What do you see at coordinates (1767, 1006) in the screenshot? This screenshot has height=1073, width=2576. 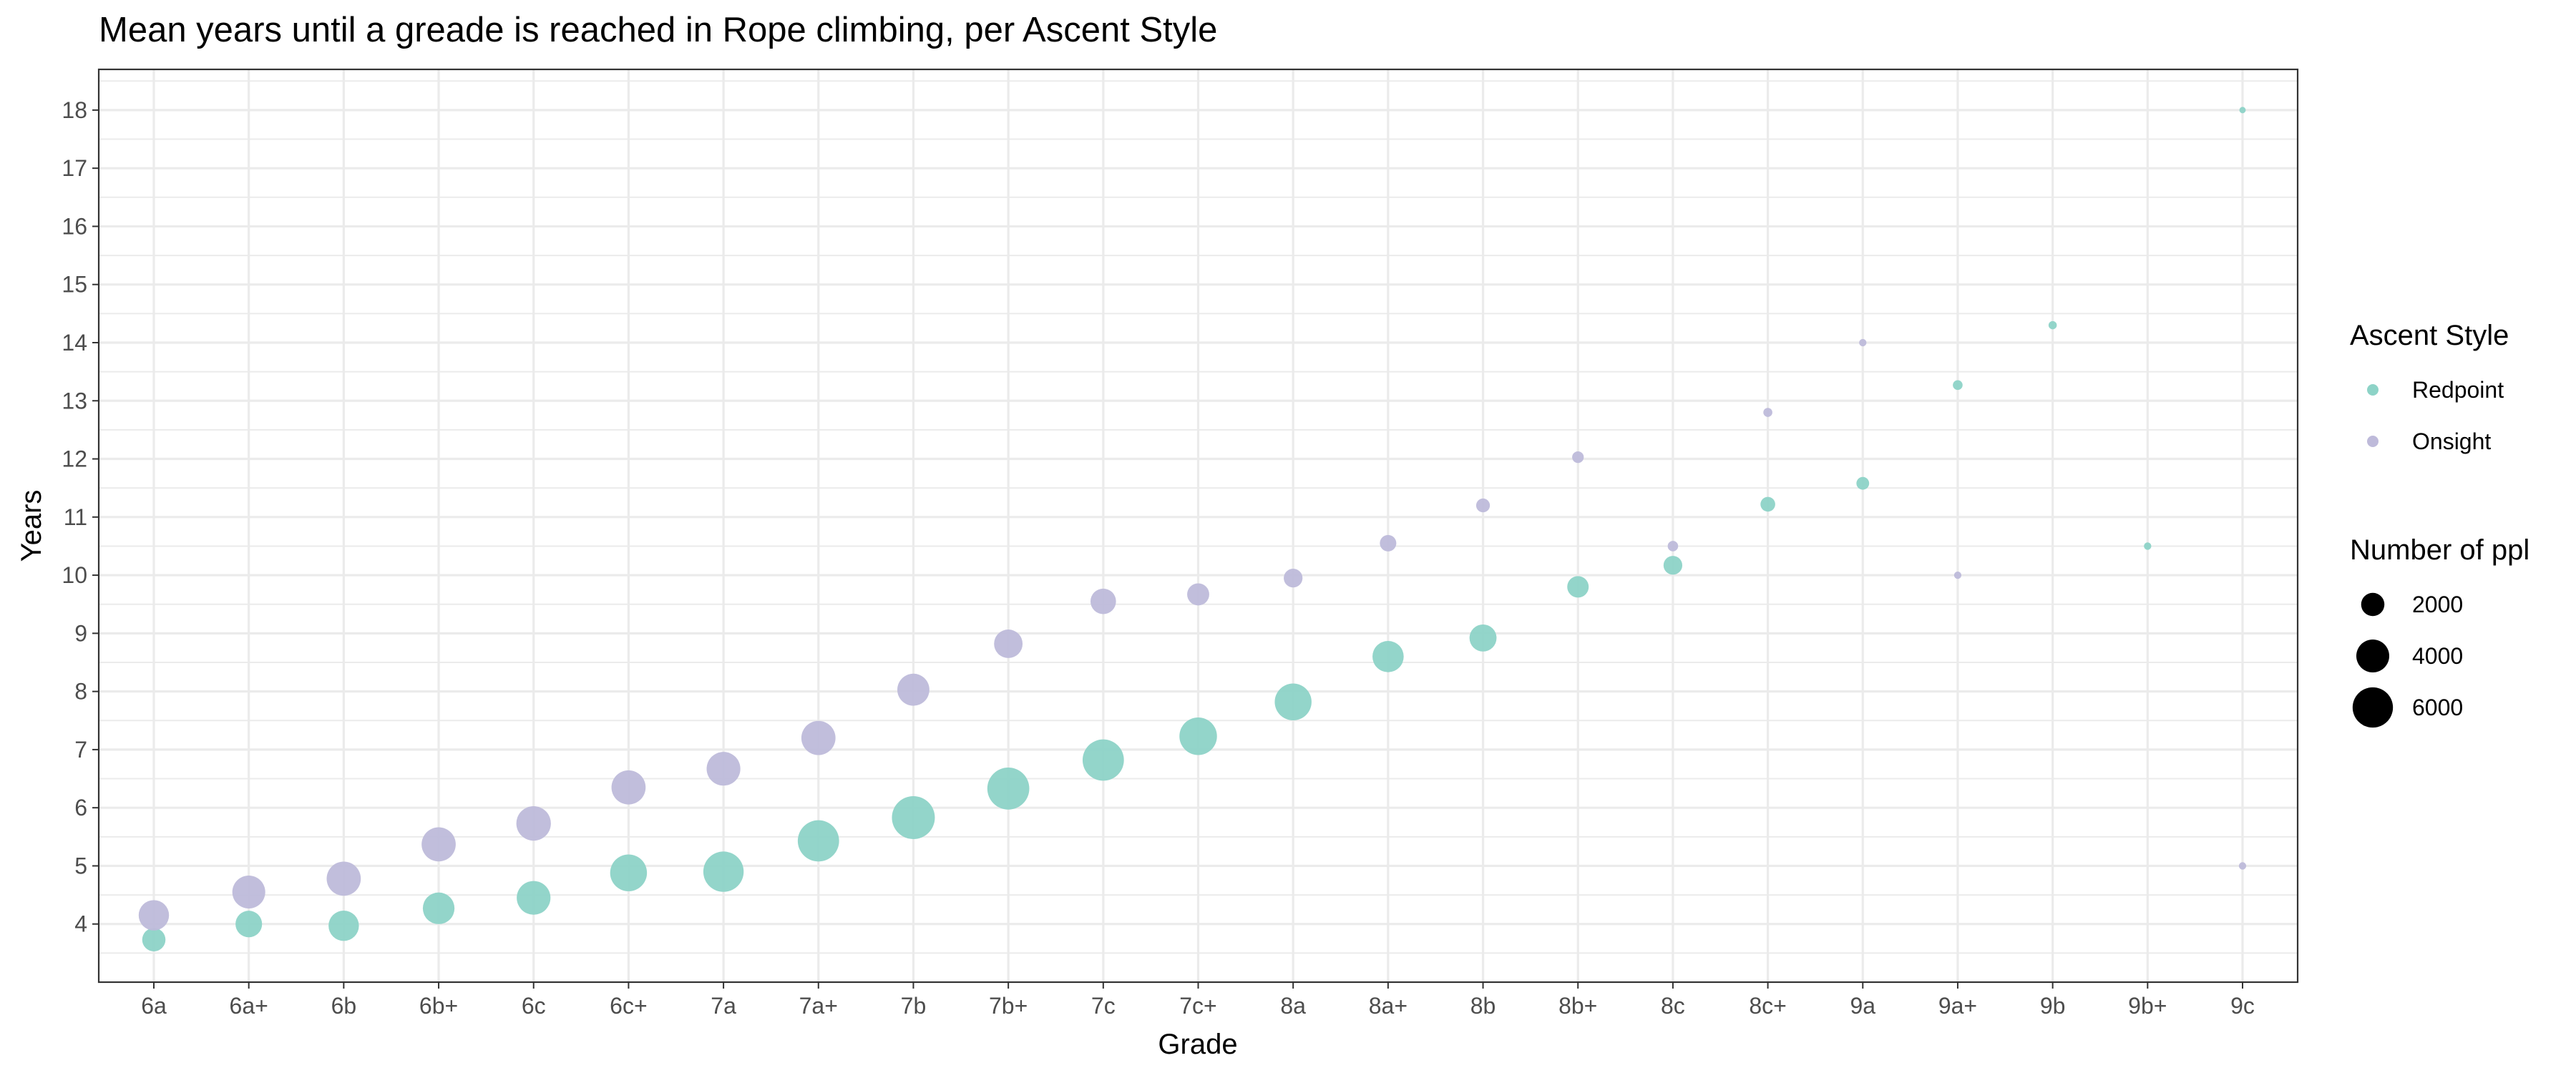 I see `x-tick-label: 8c+` at bounding box center [1767, 1006].